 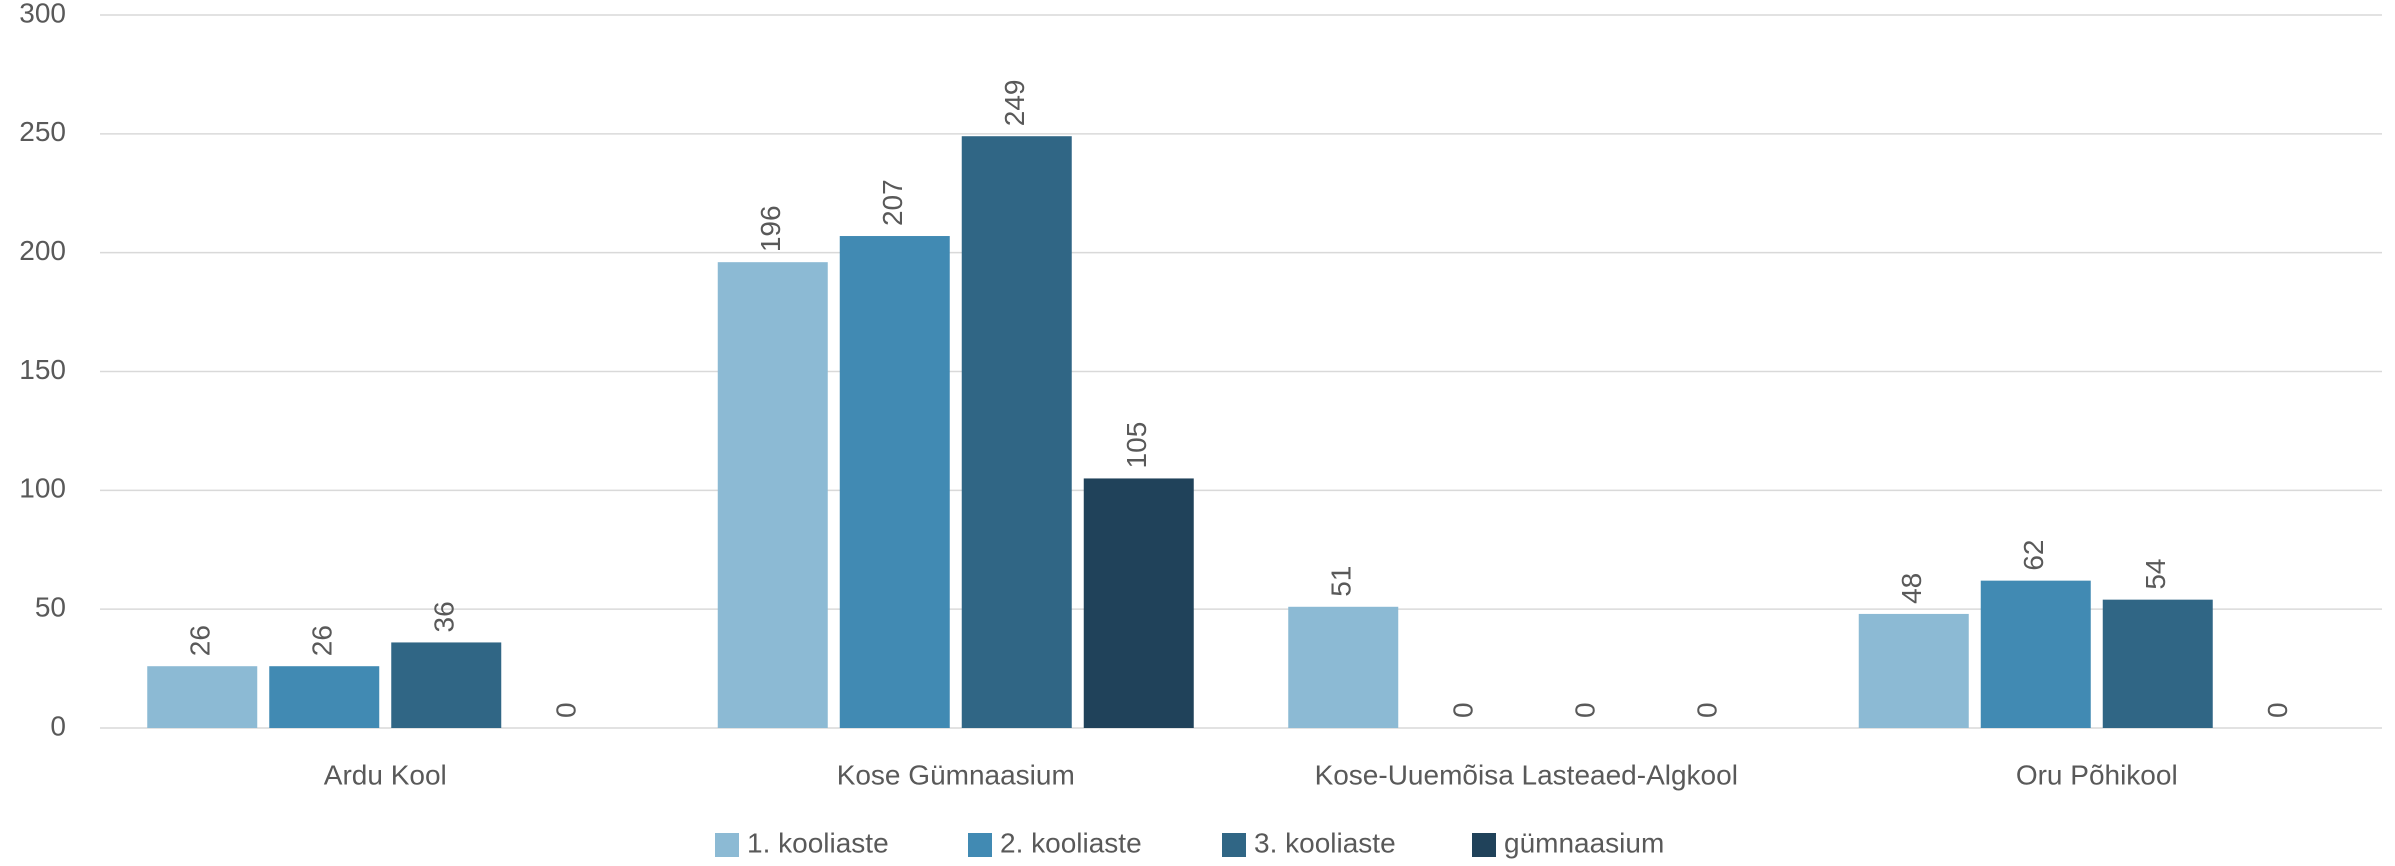 What do you see at coordinates (42, 14) in the screenshot?
I see `y-tick-label: 300` at bounding box center [42, 14].